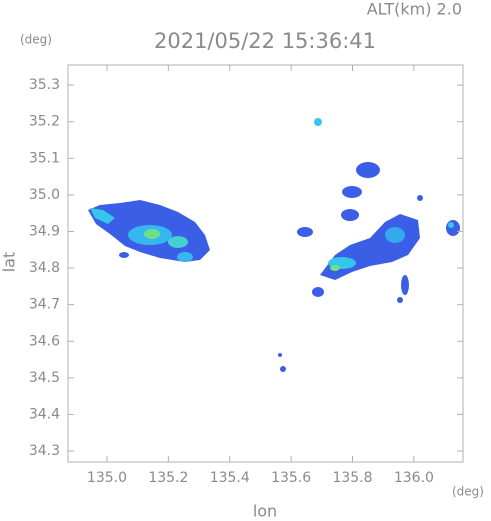 Image resolution: width=491 pixels, height=521 pixels. What do you see at coordinates (44, 158) in the screenshot?
I see `y-tick-label: 35.1` at bounding box center [44, 158].